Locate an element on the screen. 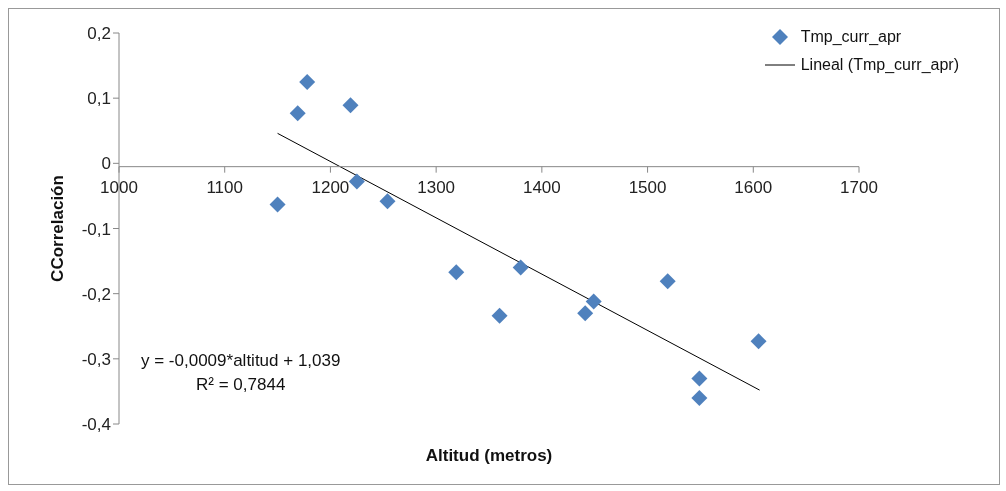  y-tick-label: -0,1 is located at coordinates (96, 229).